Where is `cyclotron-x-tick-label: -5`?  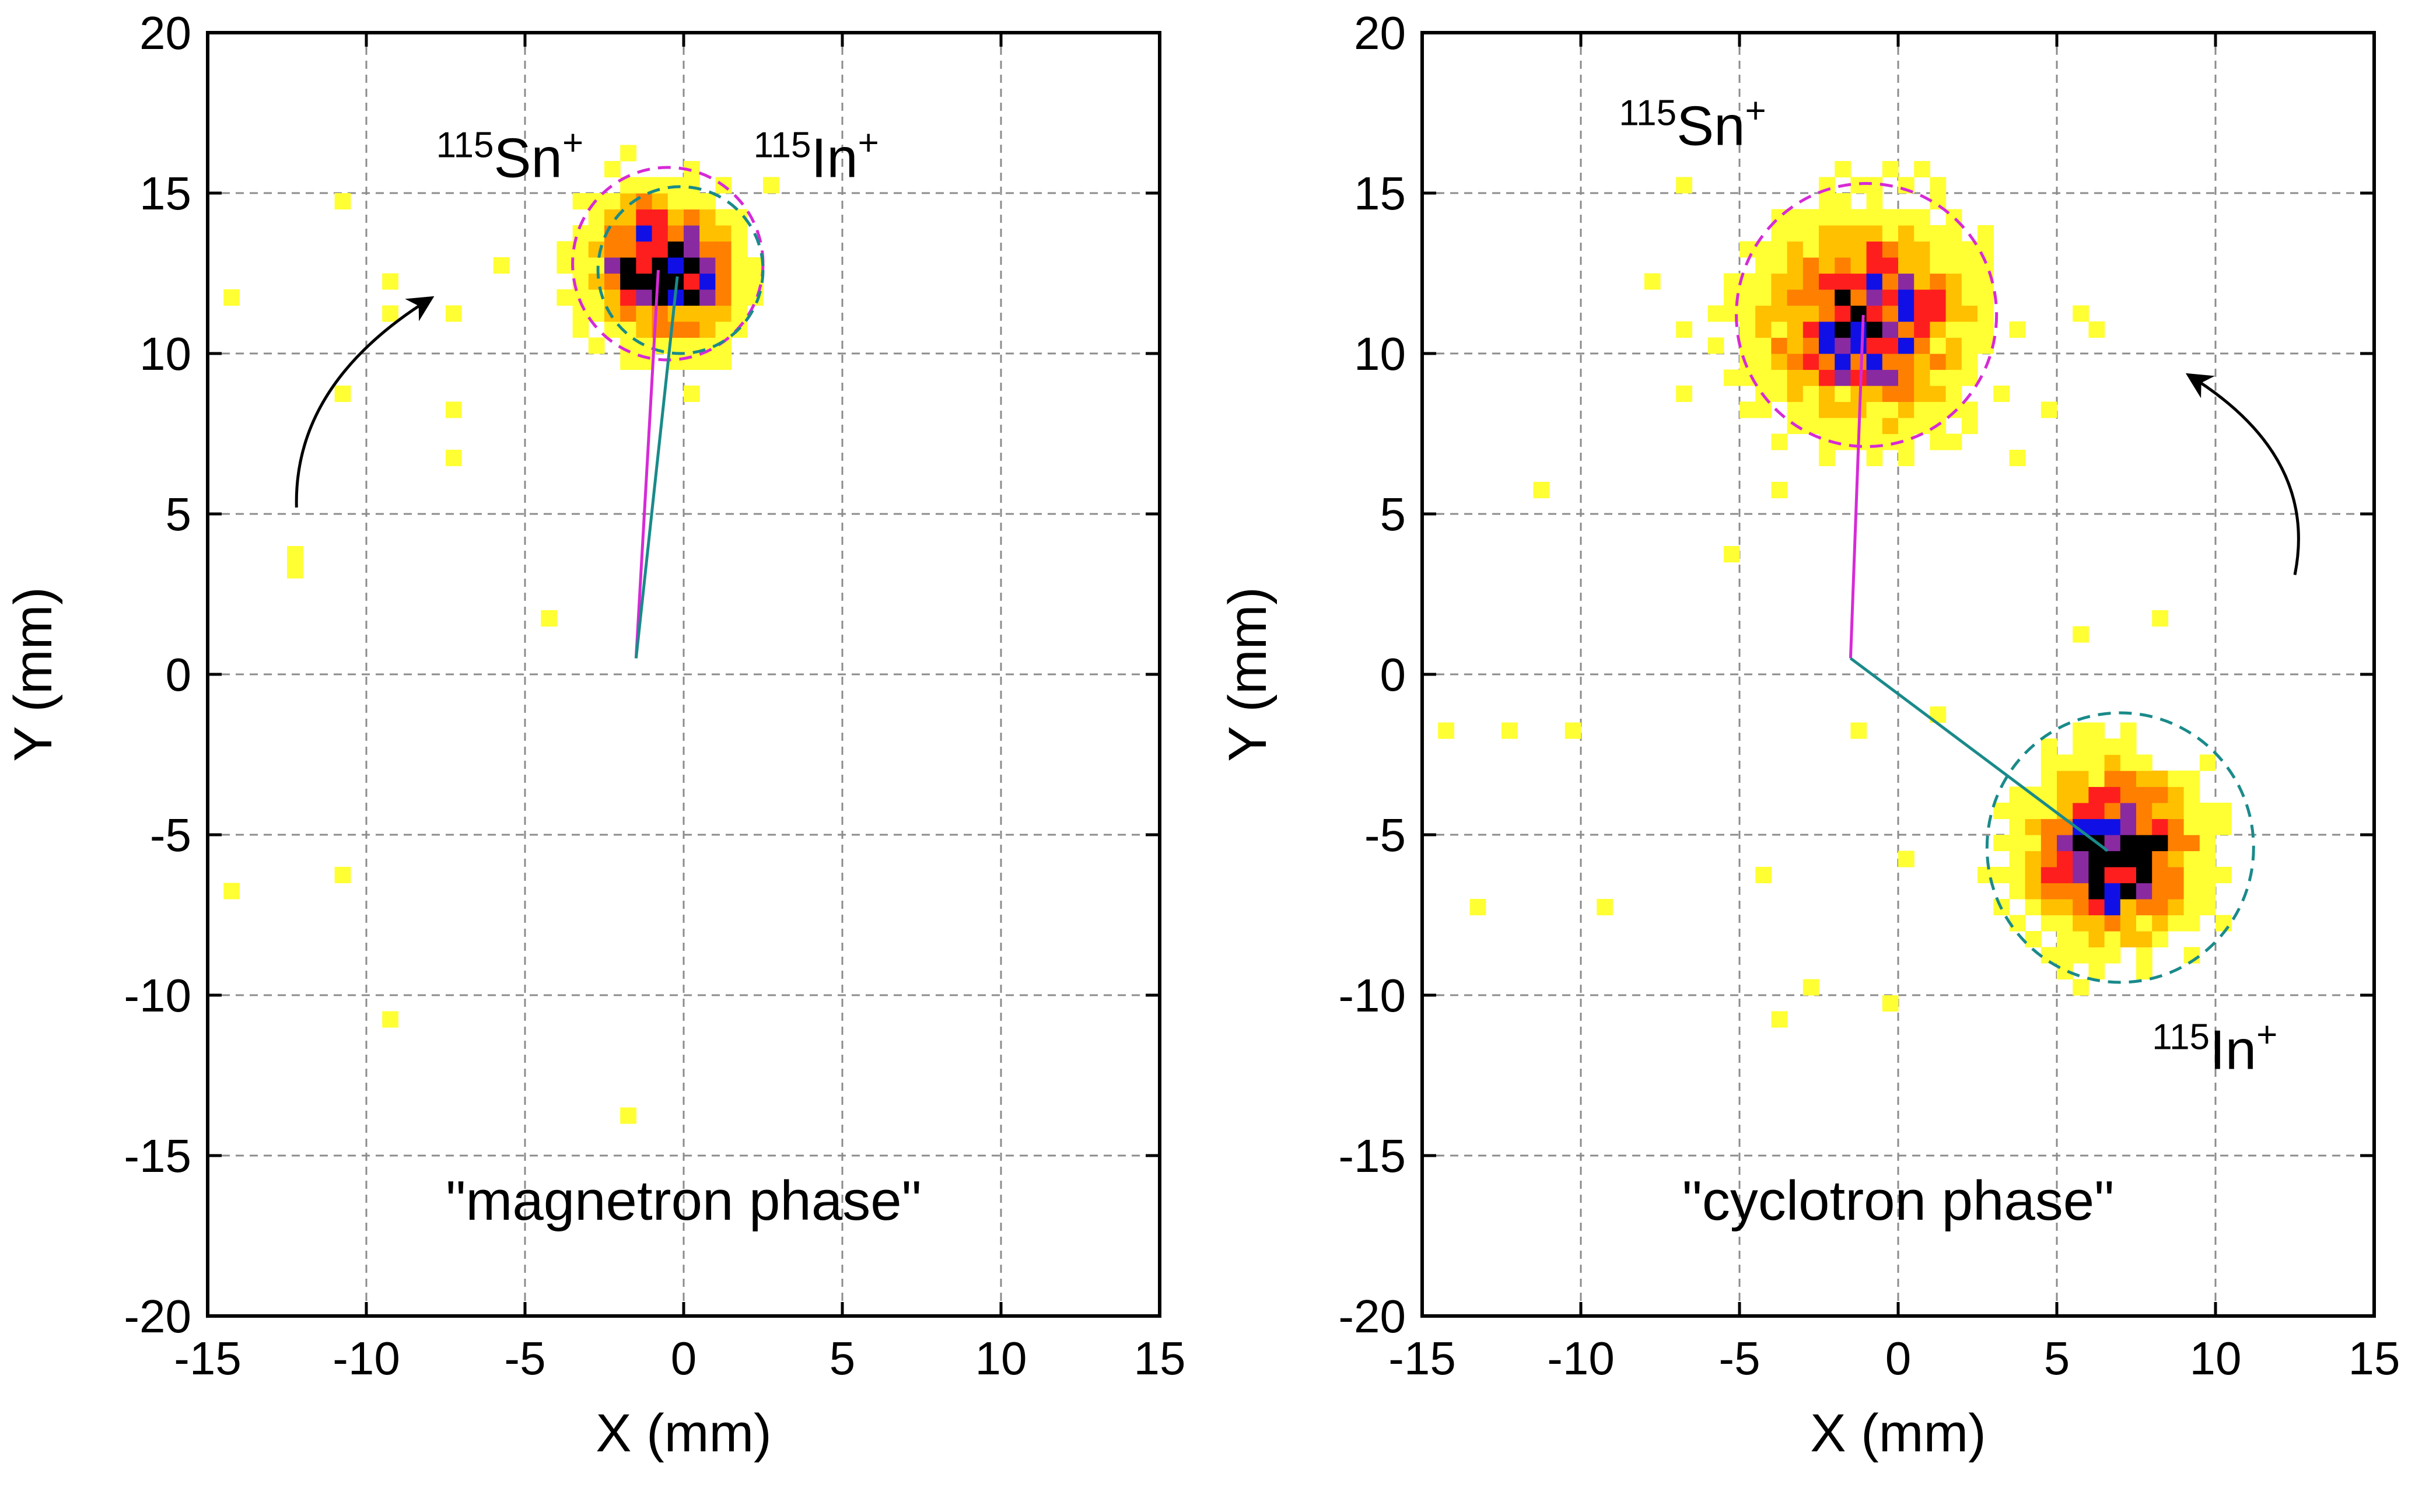 cyclotron-x-tick-label: -5 is located at coordinates (1739, 1358).